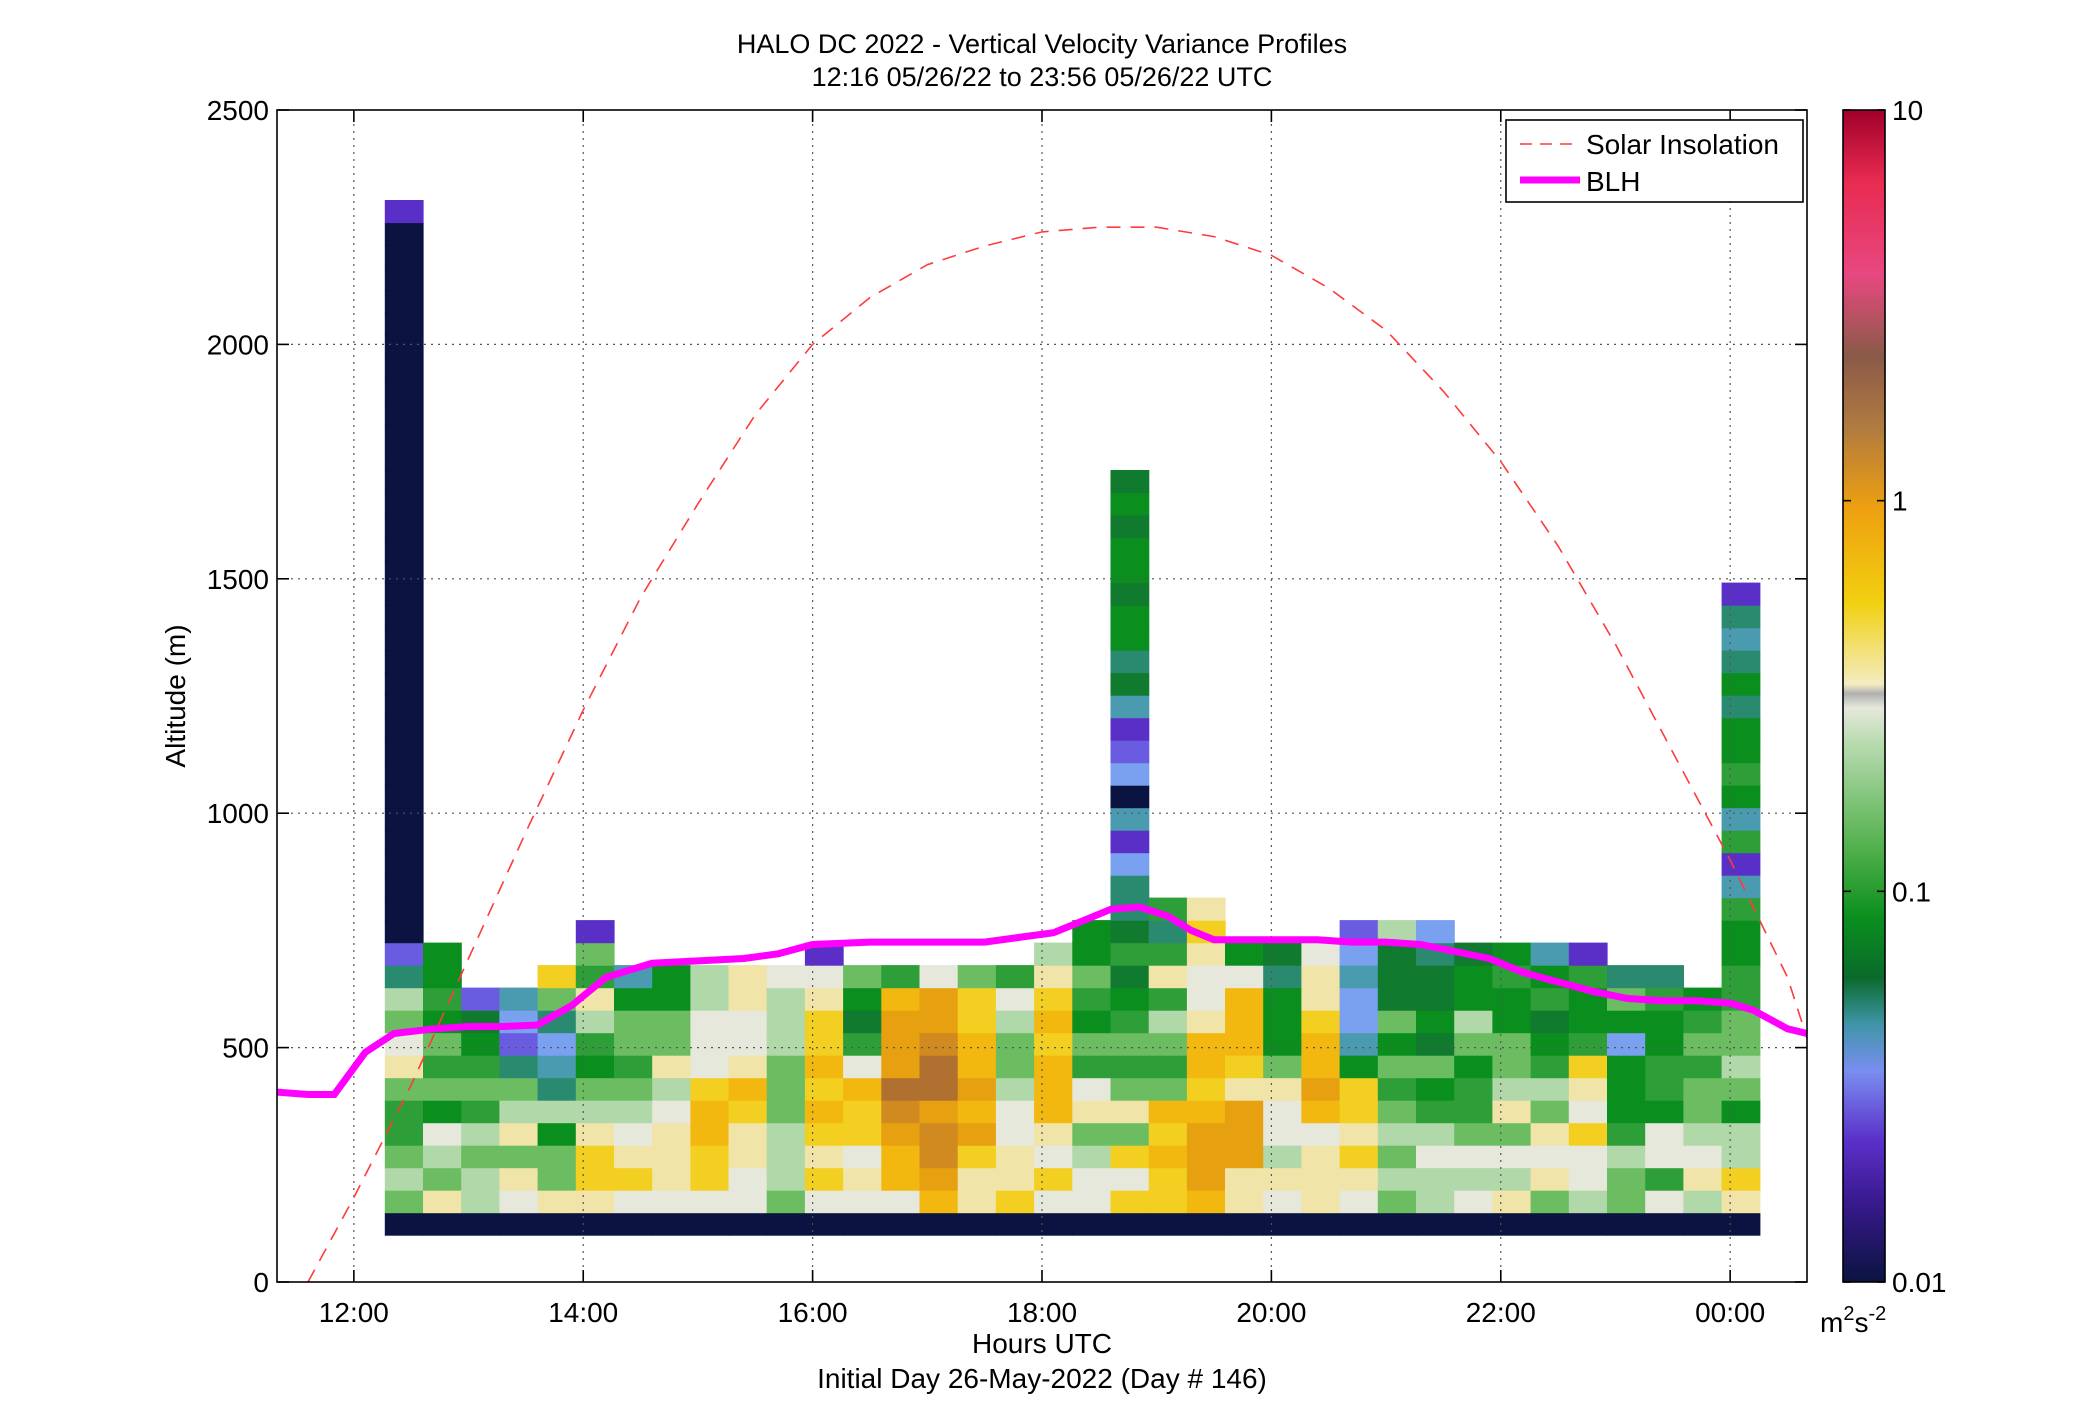  What do you see at coordinates (1042, 1378) in the screenshot?
I see `x-axis-label-secondary: Initial Day 26-May-2022 (Day # 146)` at bounding box center [1042, 1378].